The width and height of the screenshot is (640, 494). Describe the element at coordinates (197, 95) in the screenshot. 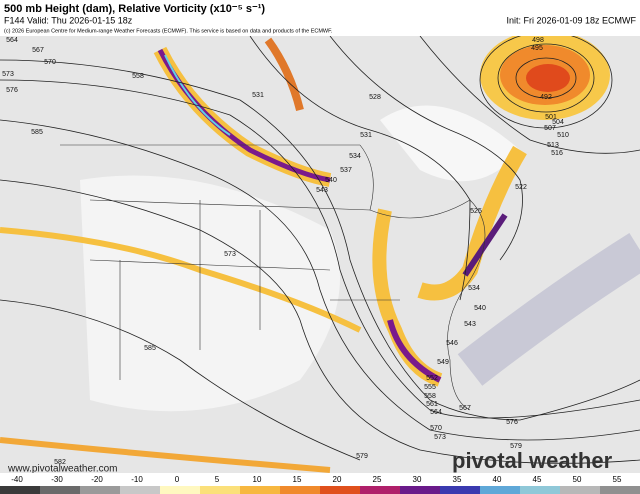

I see `vorticity-core` at that location.